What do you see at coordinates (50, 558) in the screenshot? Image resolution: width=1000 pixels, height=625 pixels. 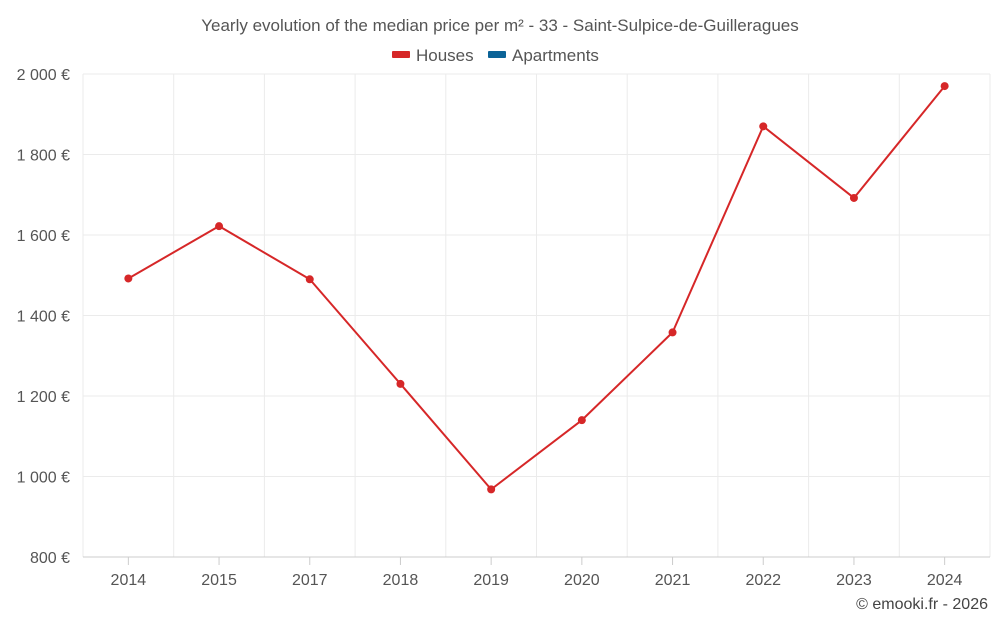 I see `y-tick-label: 800 €` at bounding box center [50, 558].